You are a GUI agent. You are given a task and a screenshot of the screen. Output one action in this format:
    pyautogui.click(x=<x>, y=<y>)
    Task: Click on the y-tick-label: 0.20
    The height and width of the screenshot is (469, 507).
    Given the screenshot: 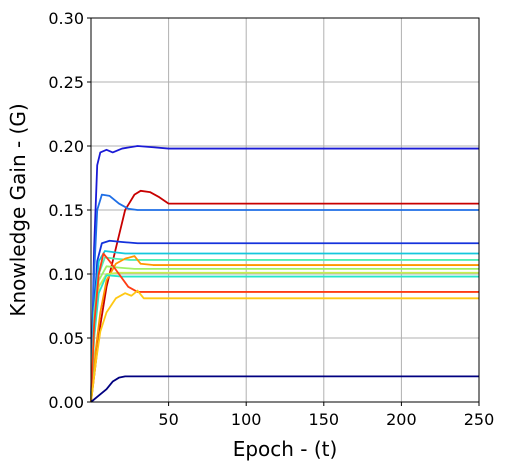 What is the action you would take?
    pyautogui.click(x=66, y=146)
    